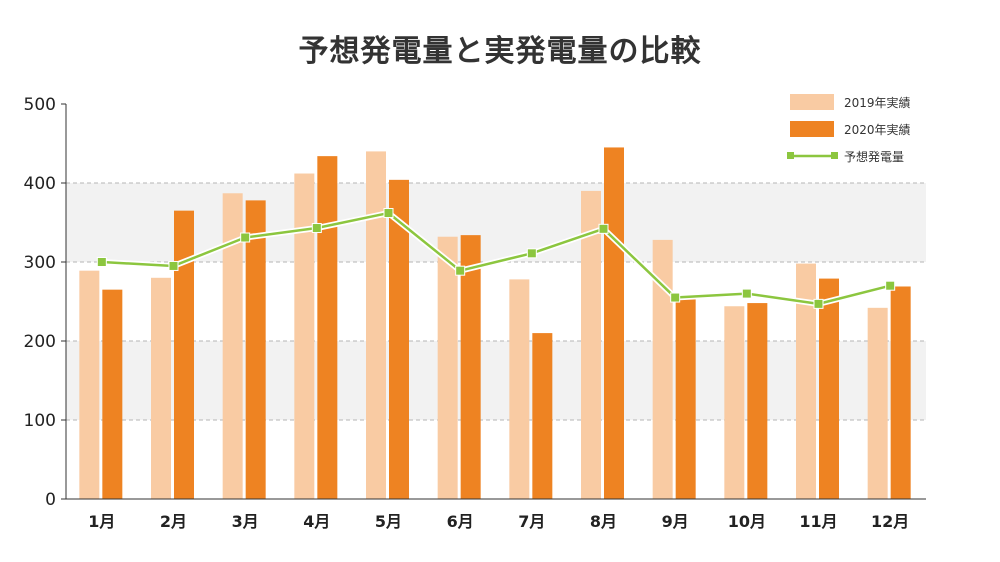  Describe the element at coordinates (874, 156) in the screenshot. I see `legend-label: 予想発電量` at that location.